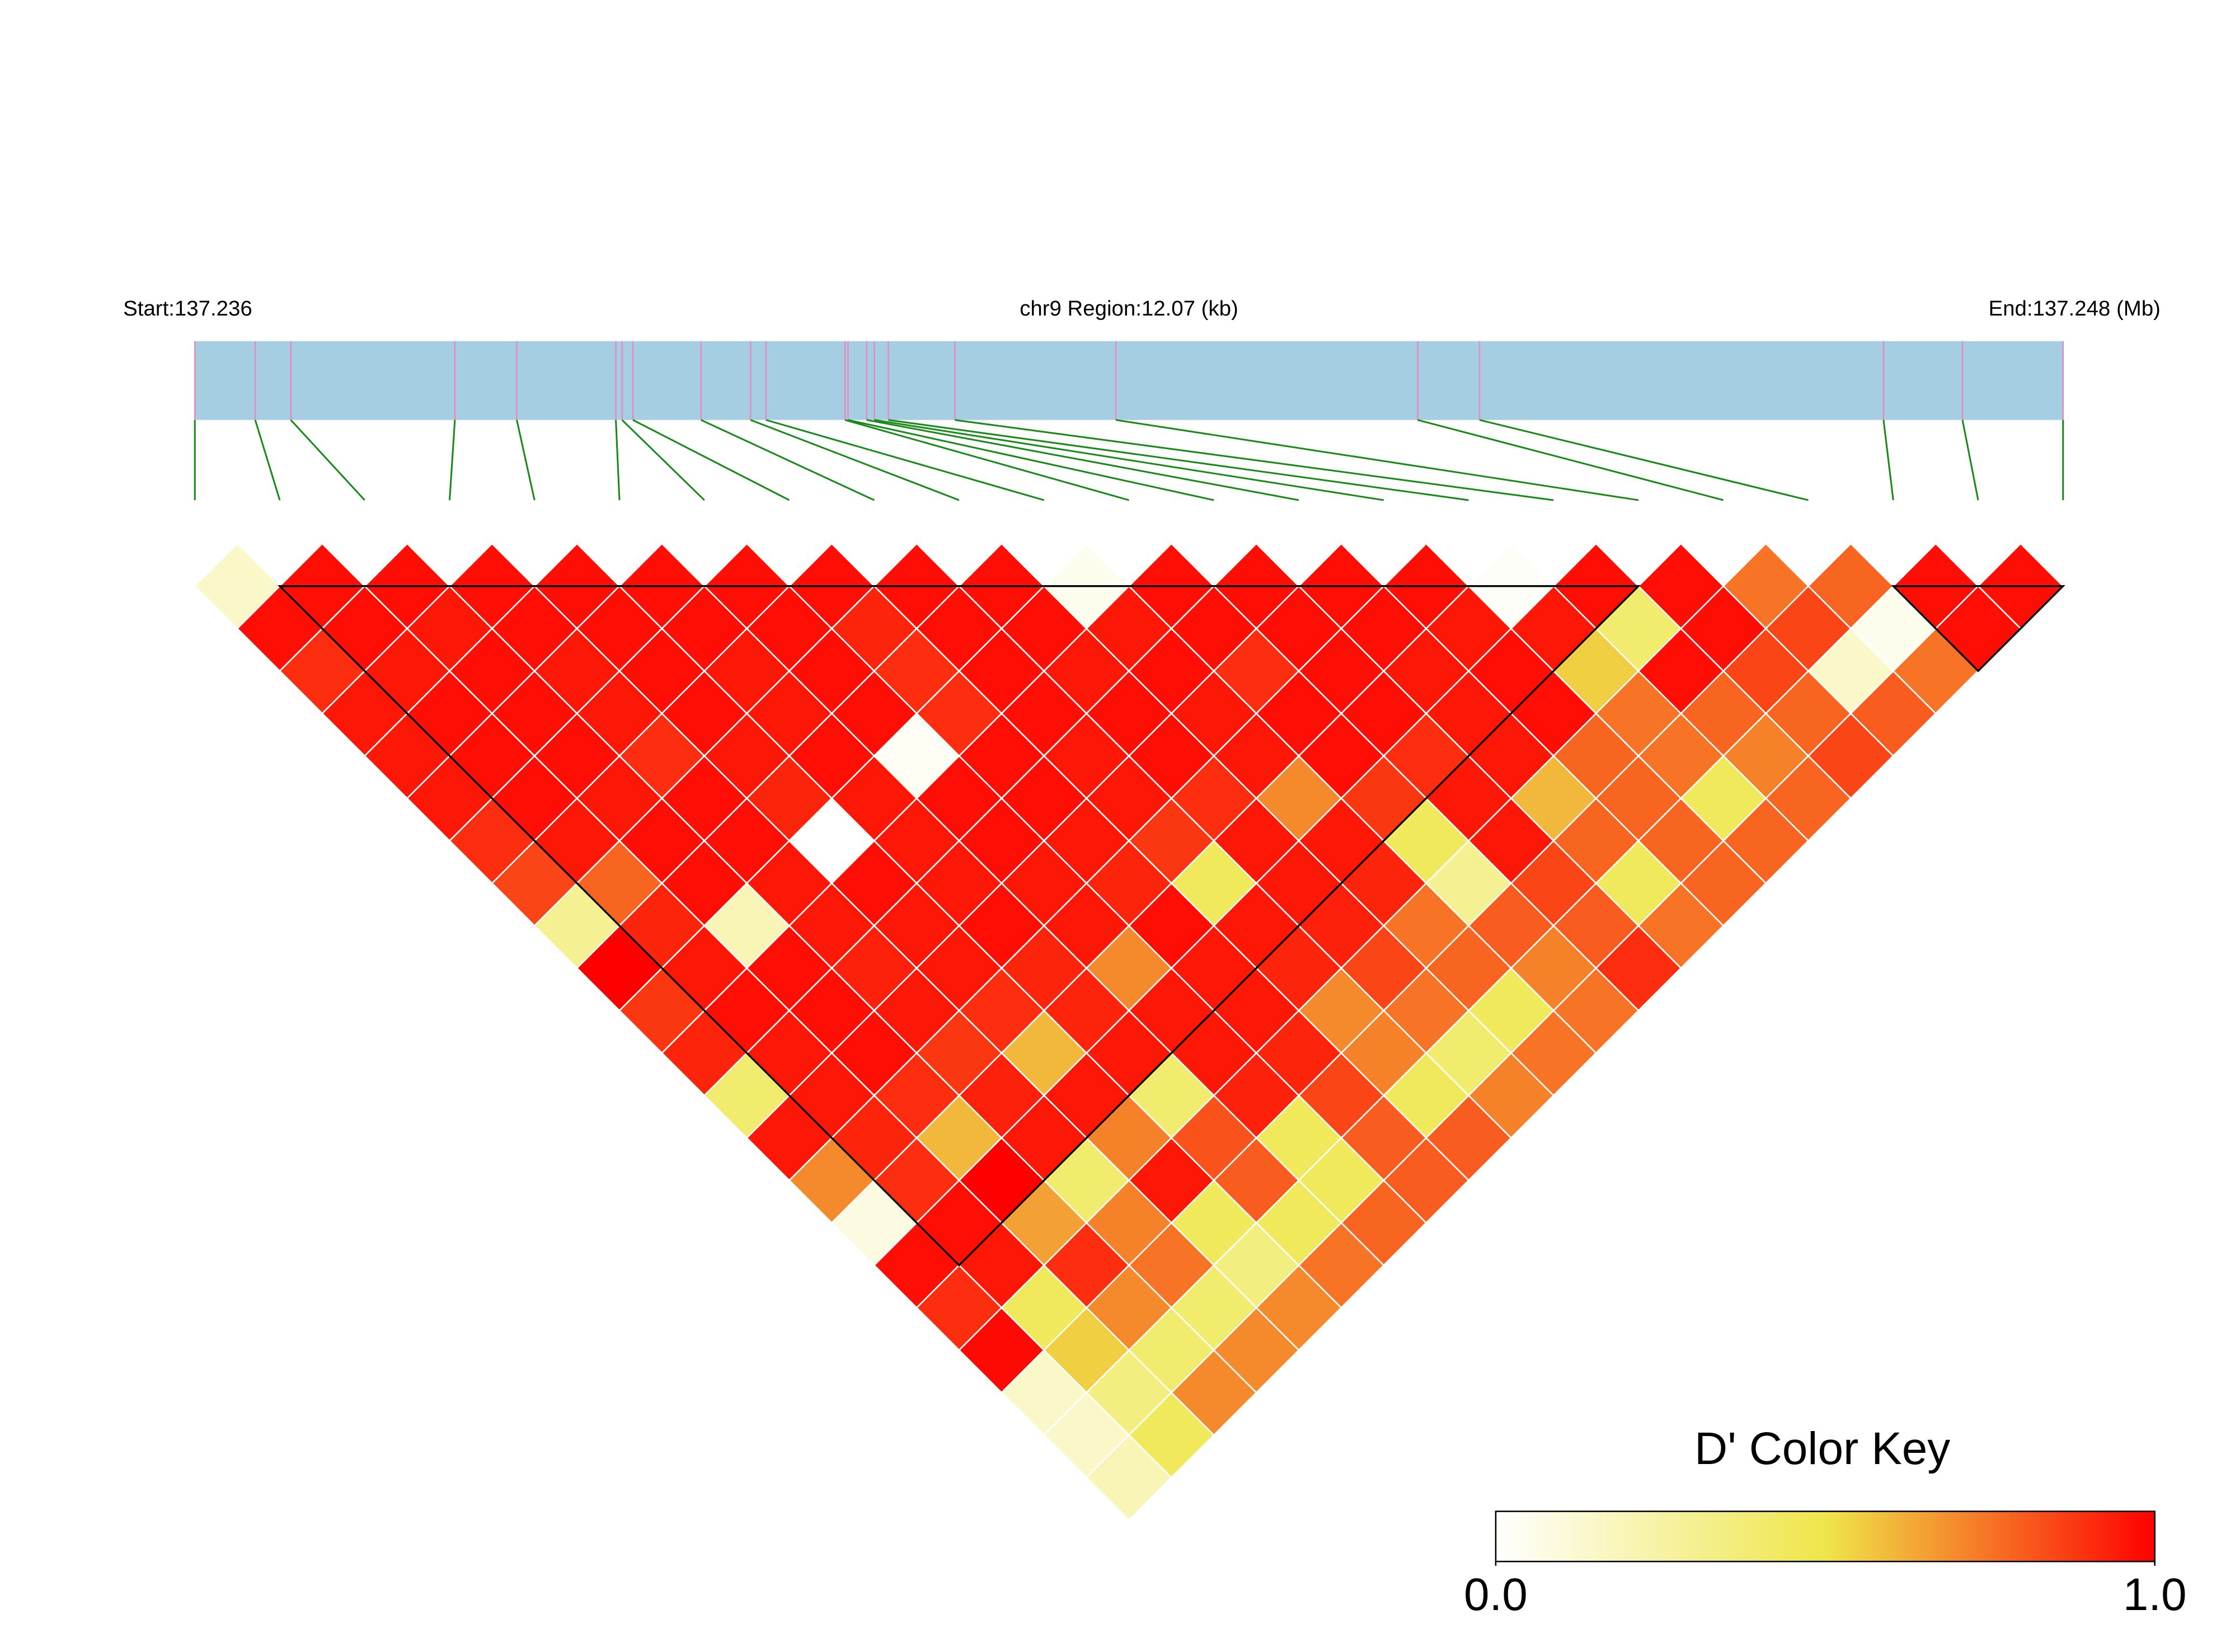 This screenshot has height=1652, width=2235. Describe the element at coordinates (2155, 1595) in the screenshot. I see `color-key-label: 1.0` at that location.